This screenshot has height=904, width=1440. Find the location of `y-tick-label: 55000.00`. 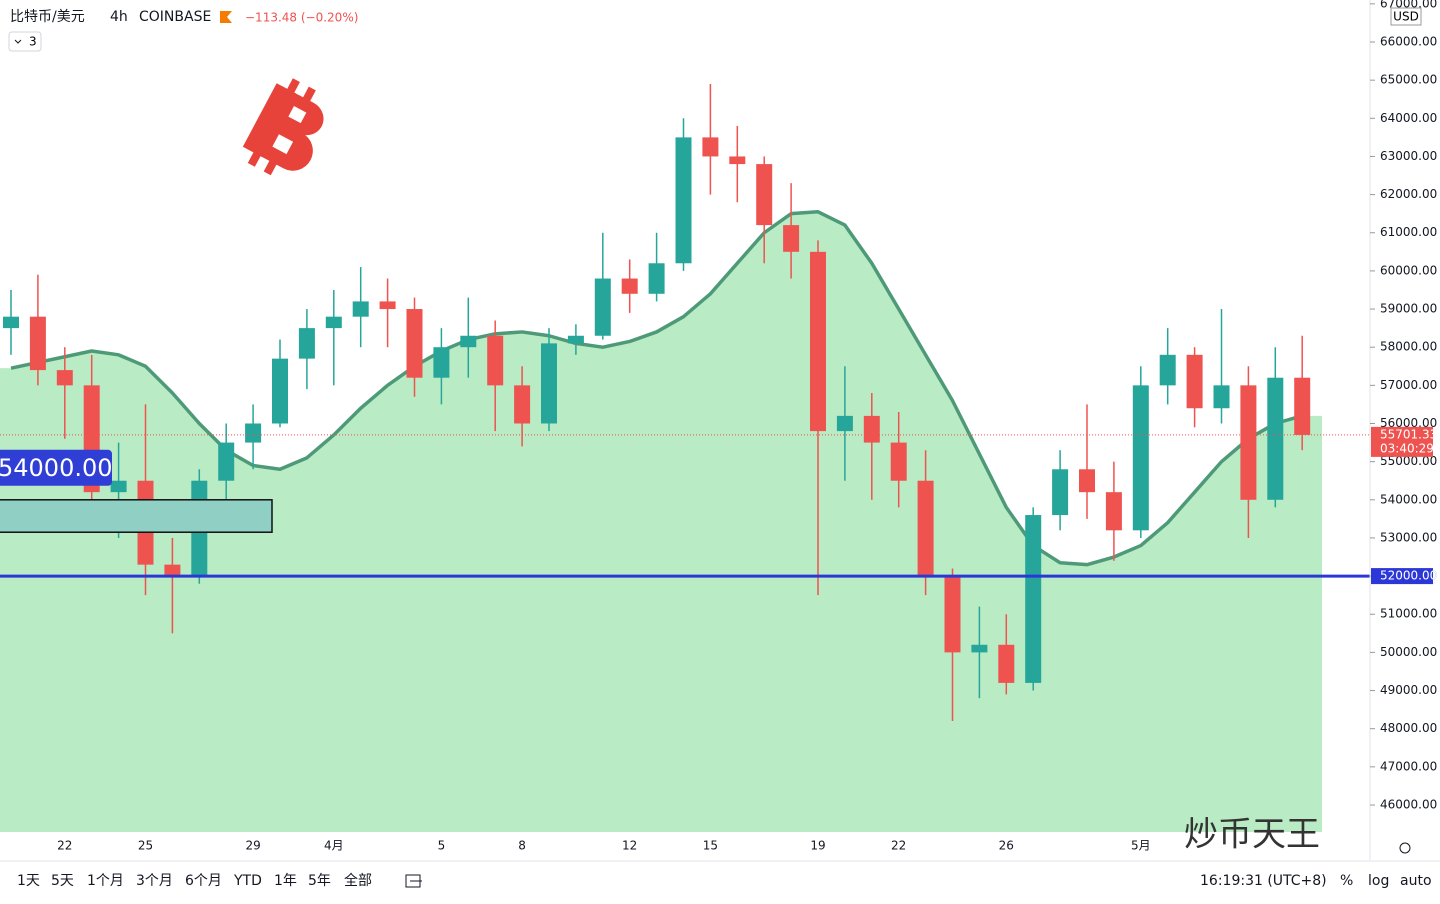

y-tick-label: 55000.00 is located at coordinates (1408, 461).